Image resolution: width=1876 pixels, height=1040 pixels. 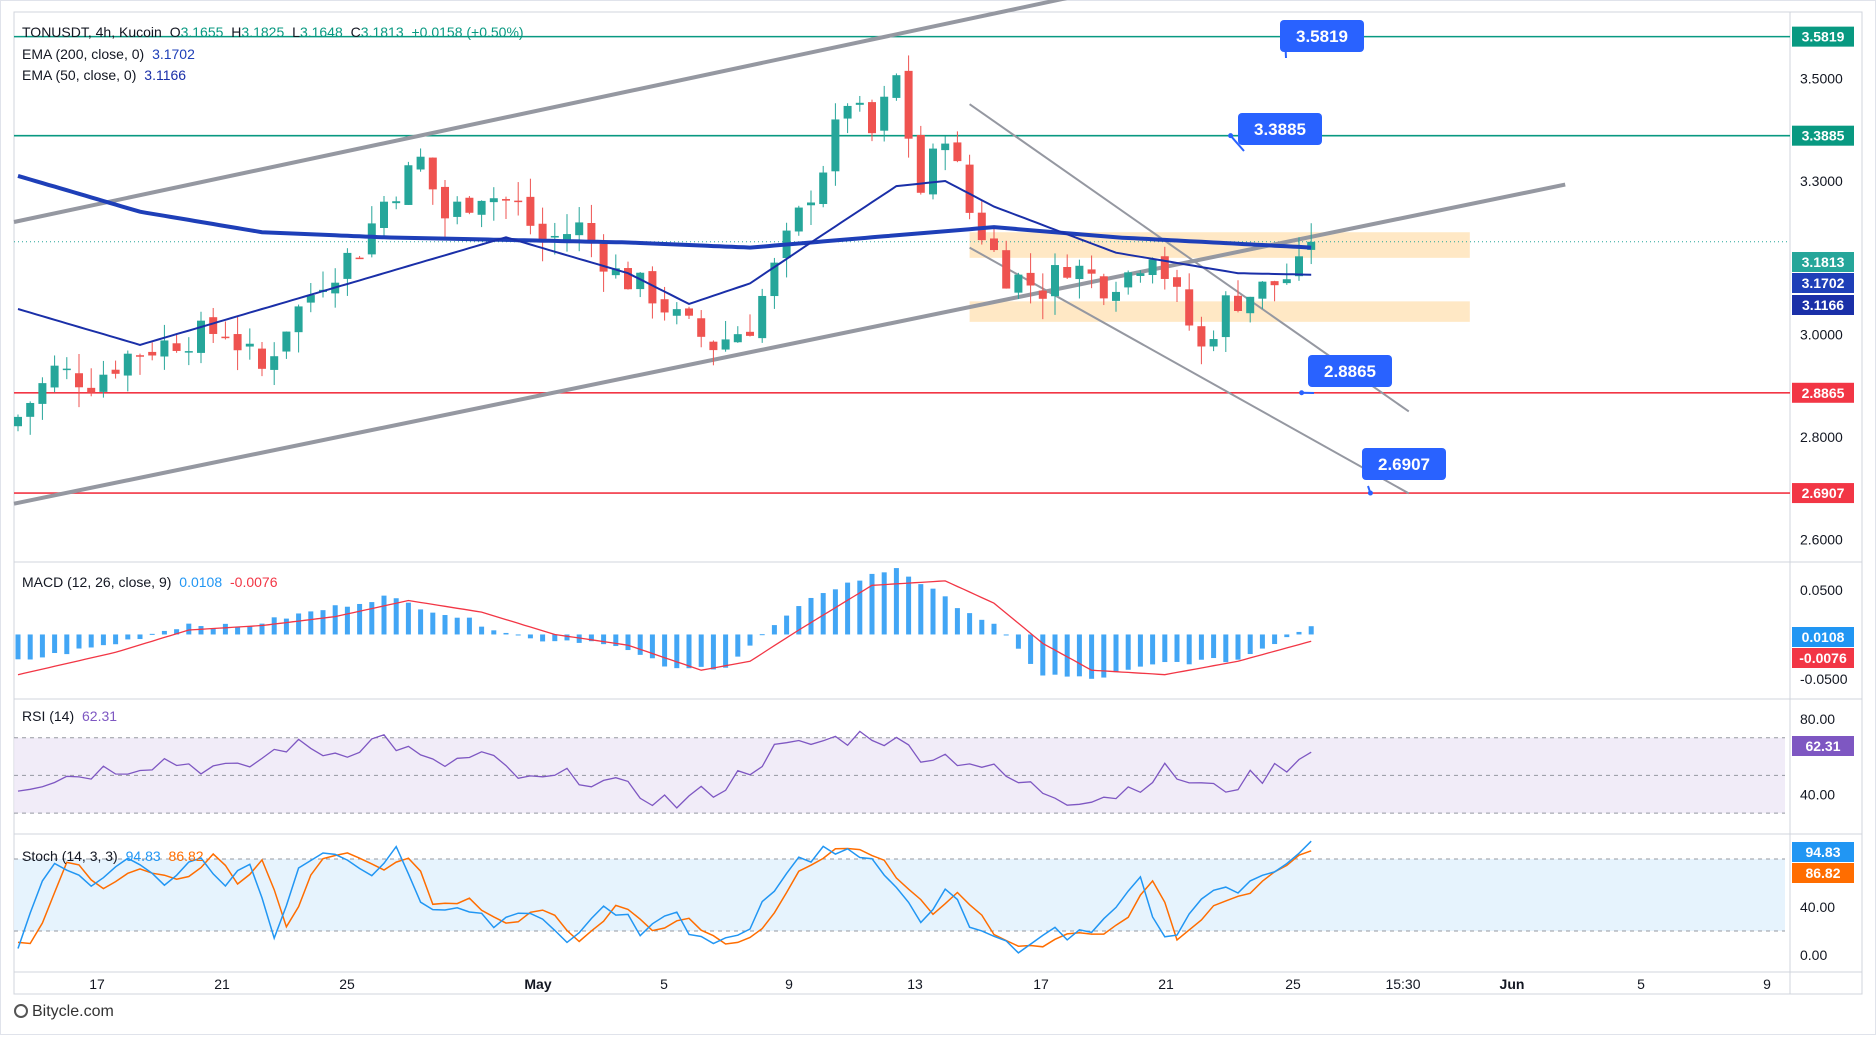 I want to click on macd-label: MACD (12, 26, close, 9), so click(x=96, y=582).